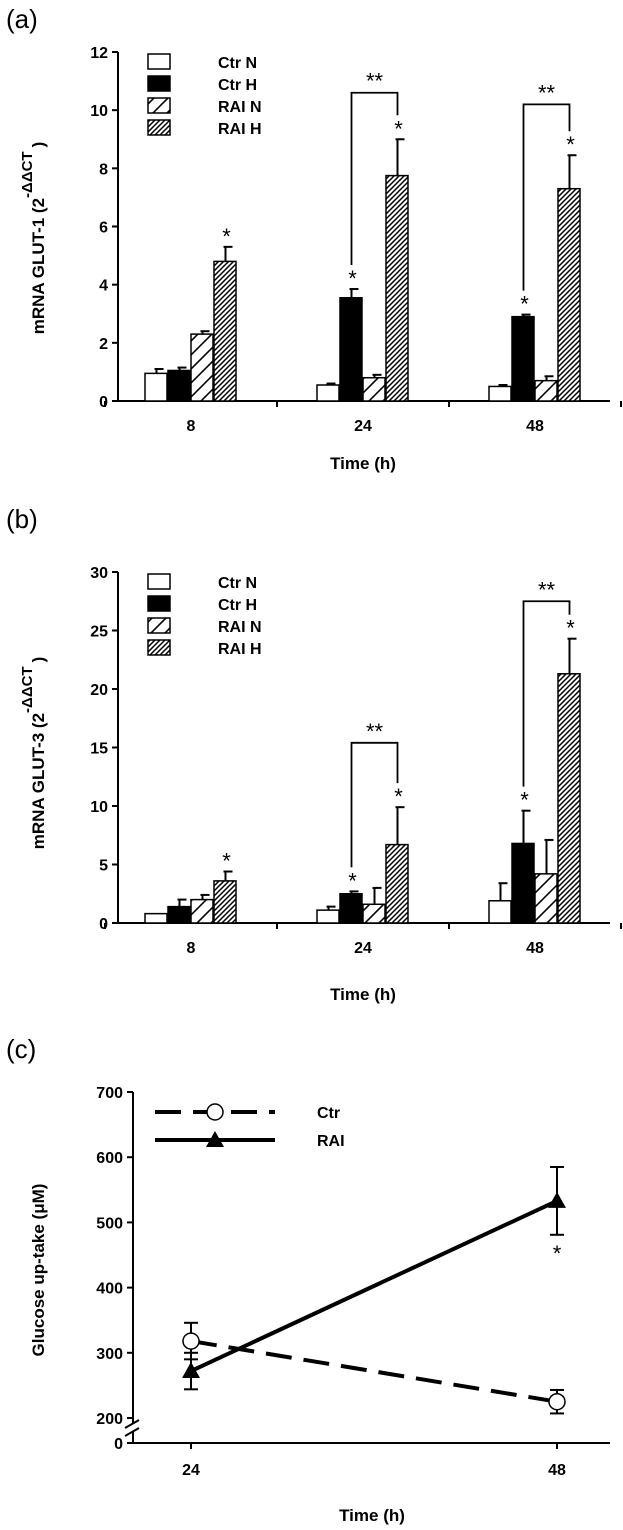 This screenshot has width=623, height=1530. What do you see at coordinates (99, 111) in the screenshot?
I see `y-tick-label-a-10: 10` at bounding box center [99, 111].